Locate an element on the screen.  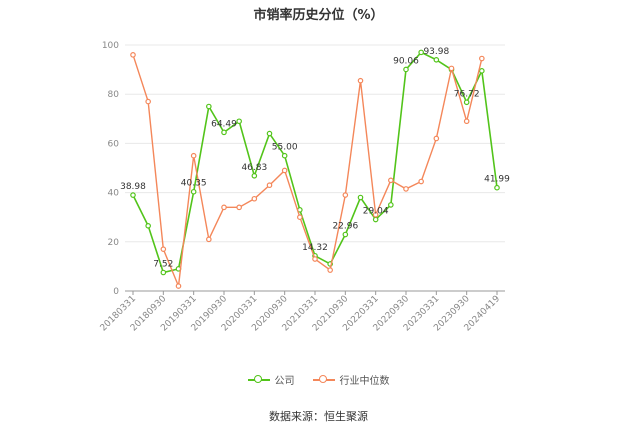
data-label: 46.83 is located at coordinates (254, 168).